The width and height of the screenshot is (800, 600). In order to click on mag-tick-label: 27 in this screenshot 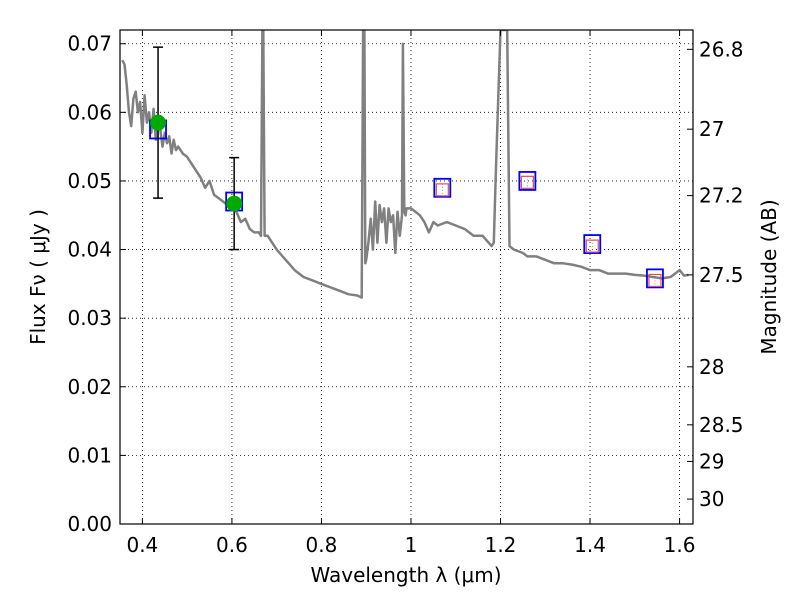, I will do `click(711, 129)`.